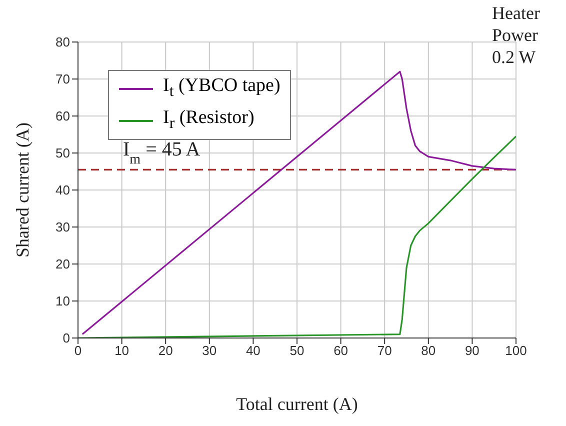  I want to click on y-tick-label: 40, so click(63, 190).